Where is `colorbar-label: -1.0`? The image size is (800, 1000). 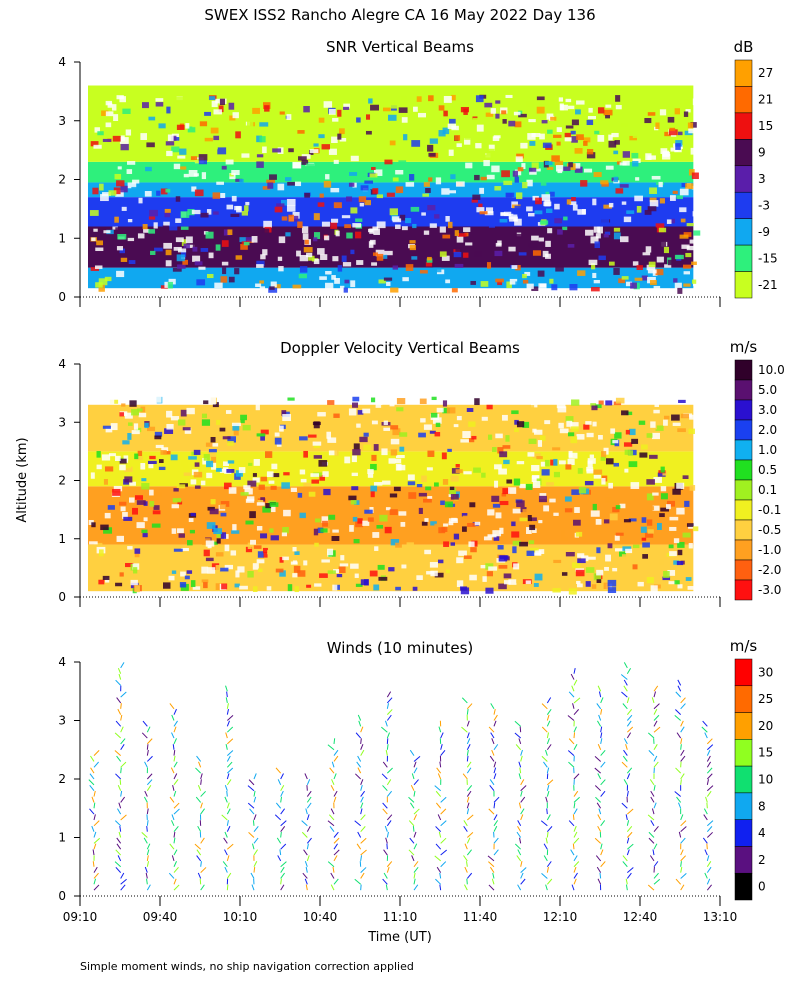
colorbar-label: -1.0 is located at coordinates (769, 550).